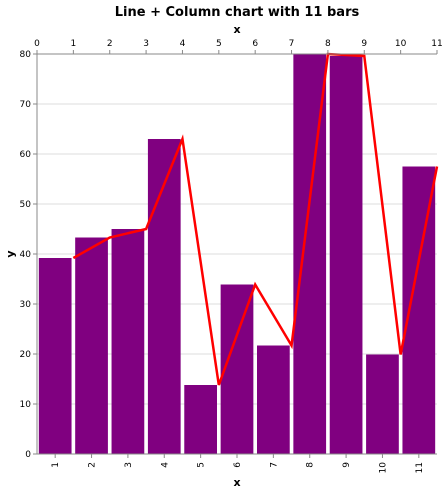 The height and width of the screenshot is (491, 444). Describe the element at coordinates (347, 465) in the screenshot. I see `x-tick-label: 9` at that location.